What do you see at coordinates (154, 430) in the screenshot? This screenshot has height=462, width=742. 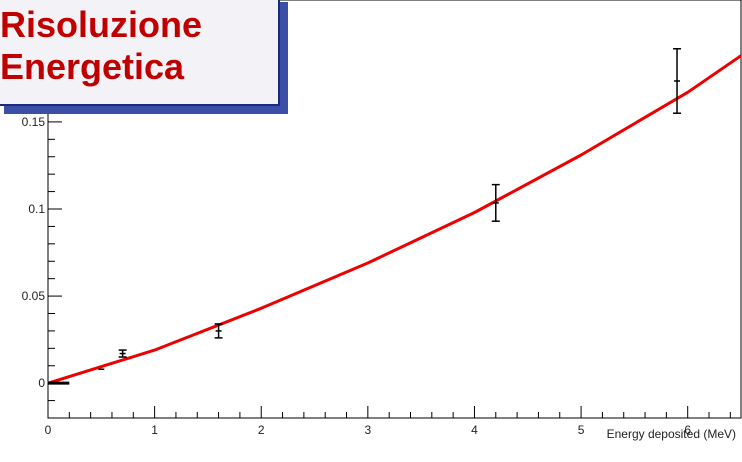 I see `x-tick-label: 1` at bounding box center [154, 430].